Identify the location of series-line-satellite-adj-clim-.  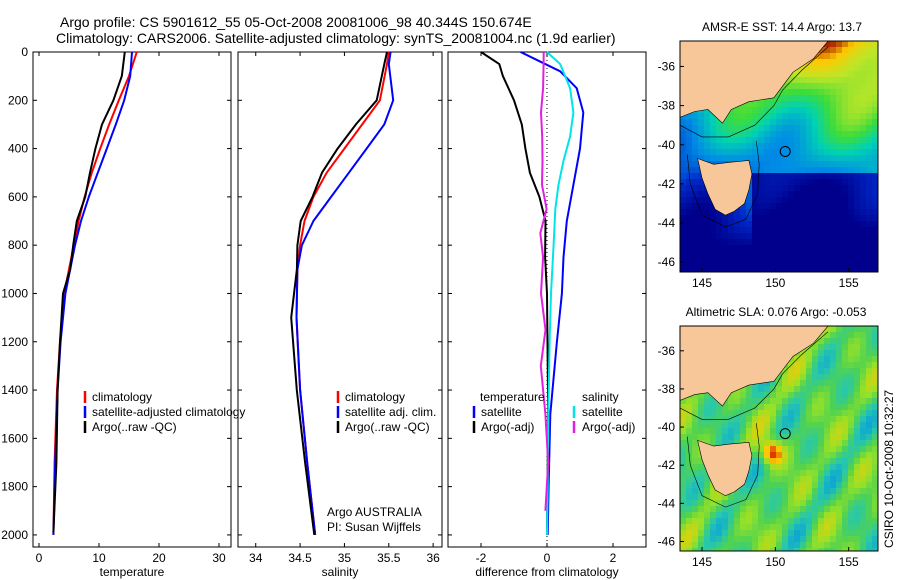
(345, 293).